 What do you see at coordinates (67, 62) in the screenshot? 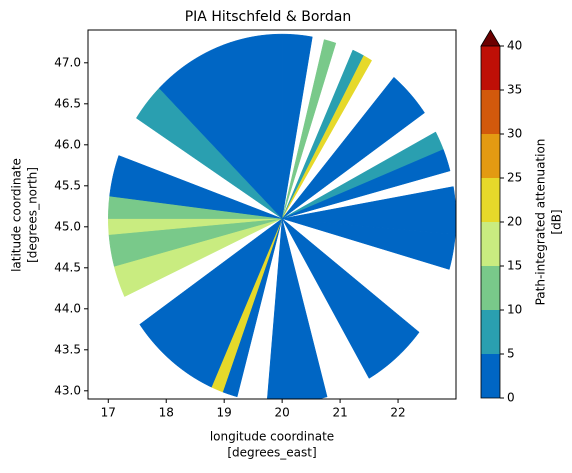
I see `y-tick-label: 47.0` at bounding box center [67, 62].